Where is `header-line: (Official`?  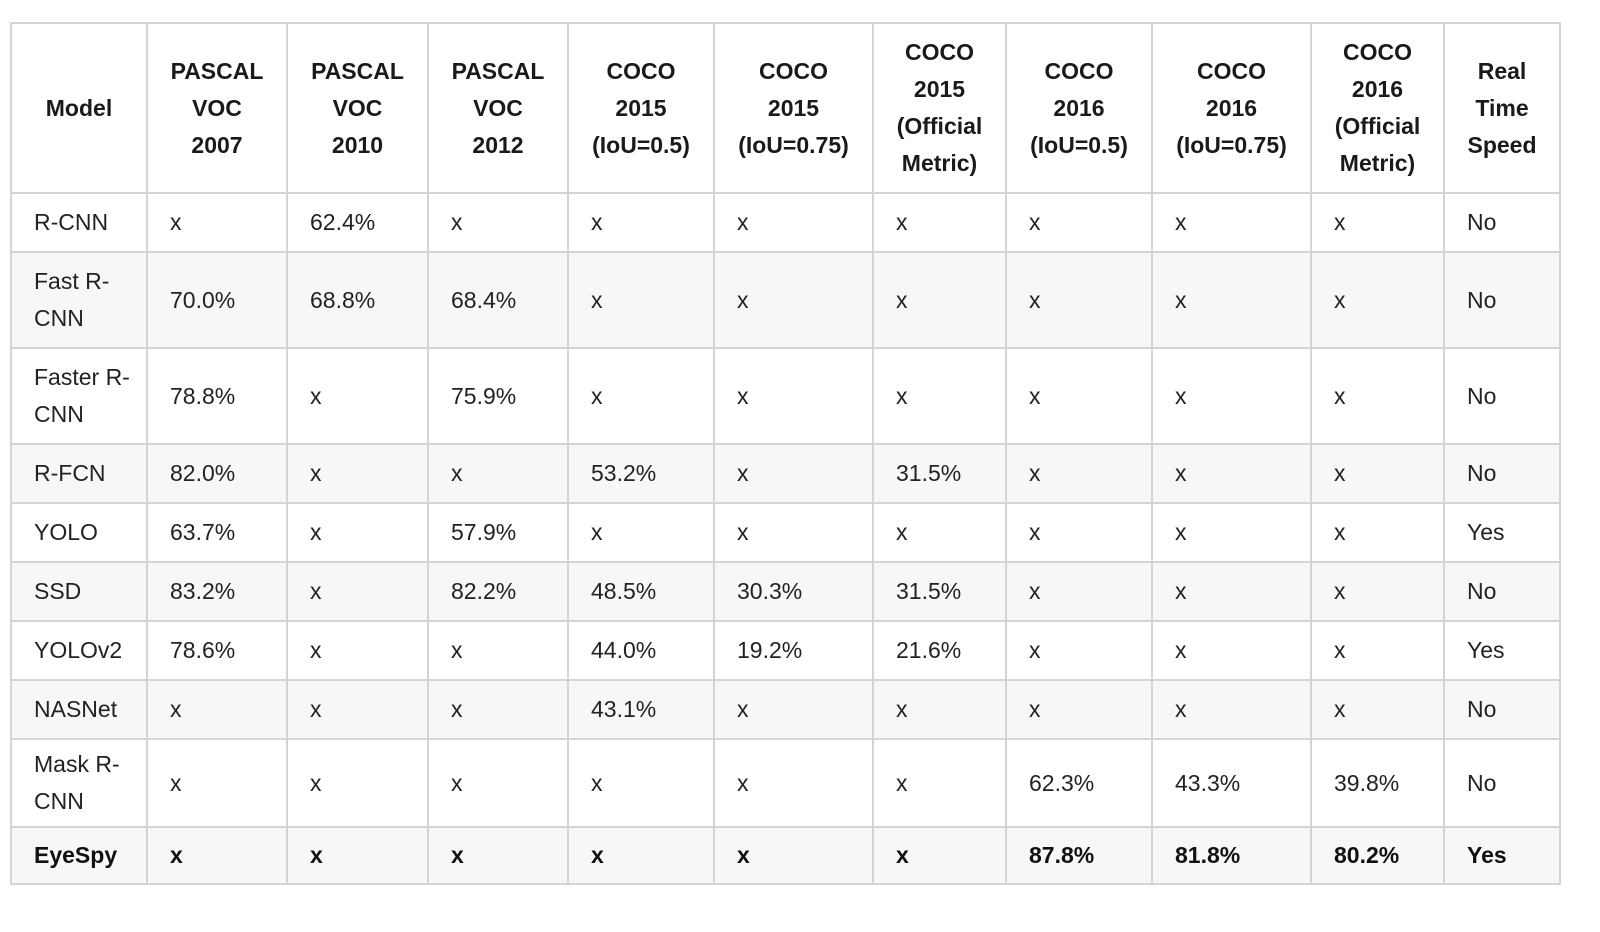
header-line: (Official is located at coordinates (939, 126).